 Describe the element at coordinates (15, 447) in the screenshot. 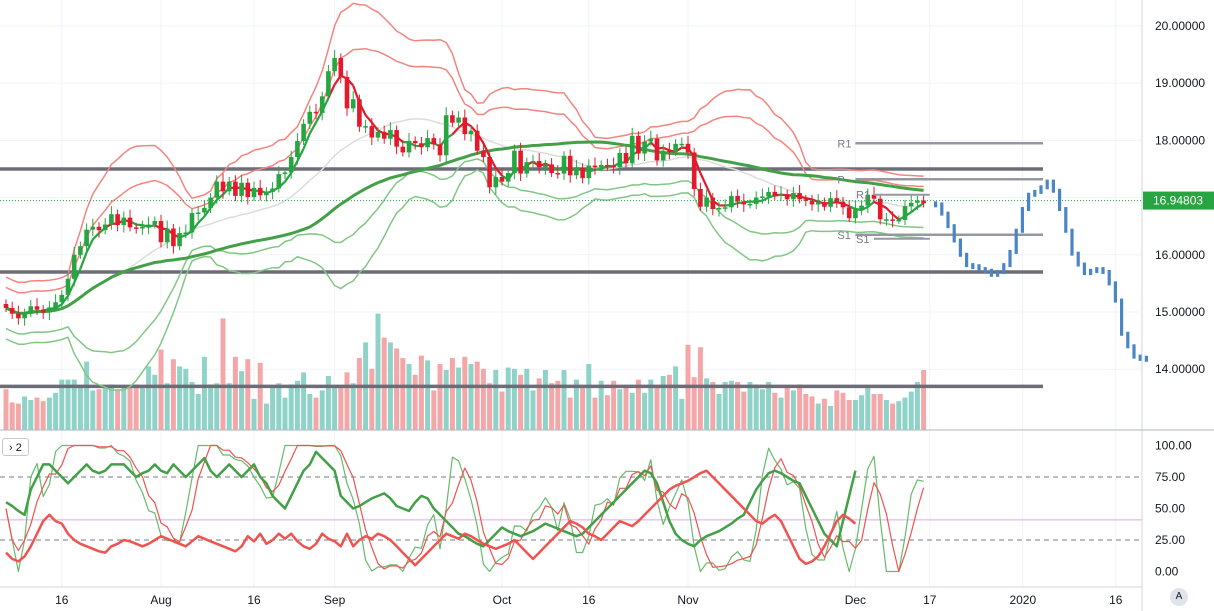

I see `pane-toggle-button: › 2` at that location.